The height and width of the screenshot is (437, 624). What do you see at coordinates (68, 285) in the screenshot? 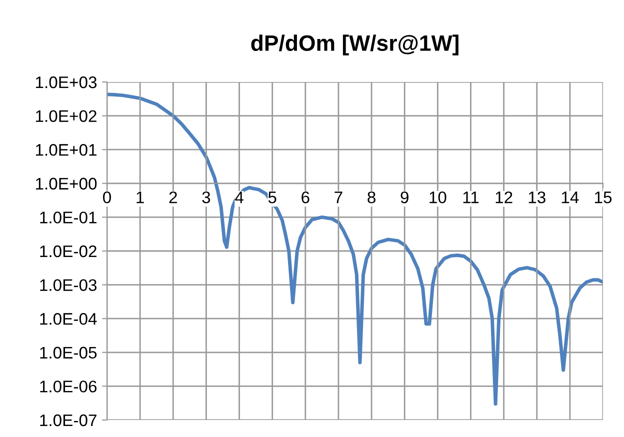
I see `y-tick-label: 1.0E-03` at bounding box center [68, 285].